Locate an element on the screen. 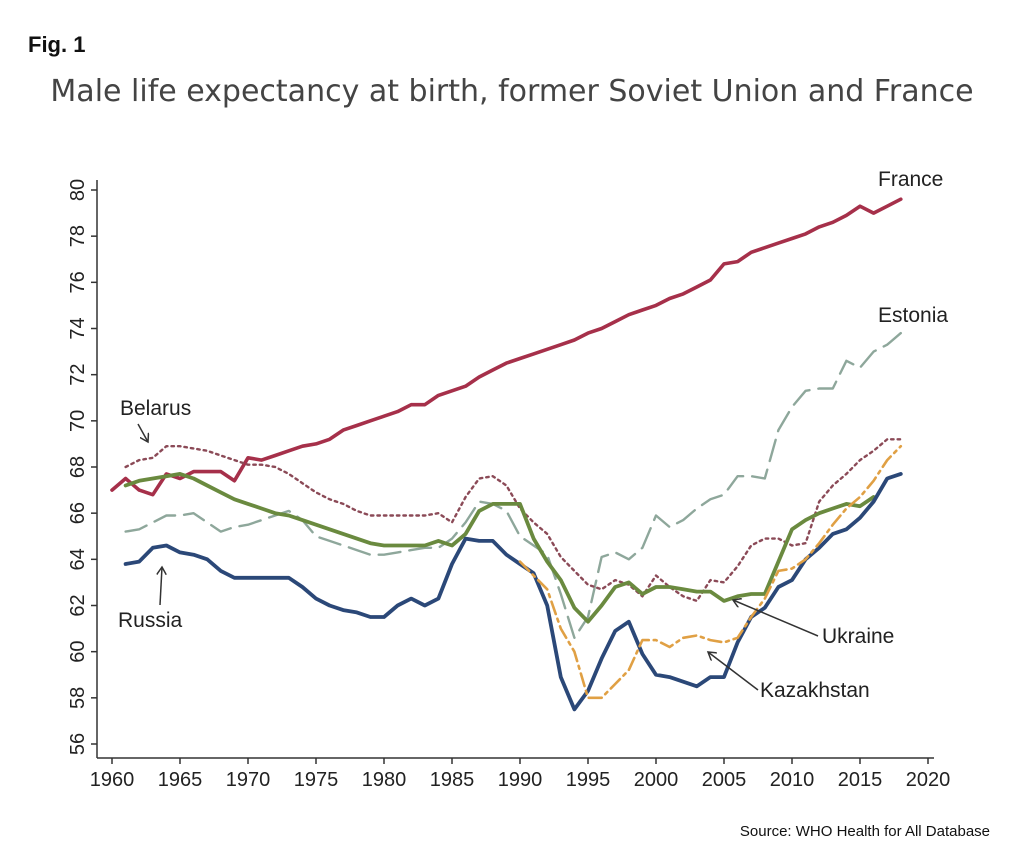 The image size is (1024, 862). label-kazakhstan: Kazakhstan is located at coordinates (815, 690).